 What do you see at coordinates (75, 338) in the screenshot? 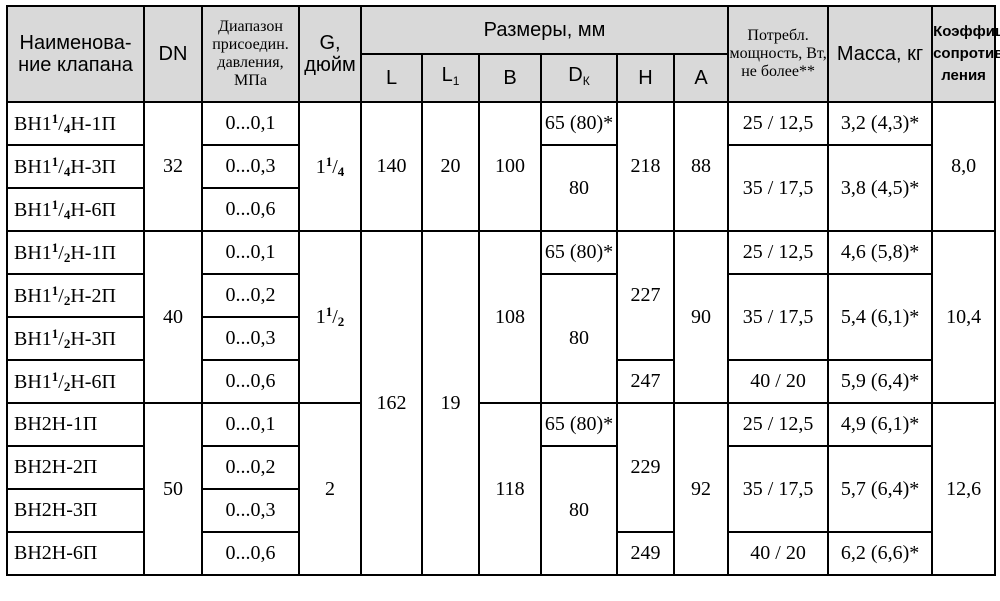
I see `valve-name: ВН11/2Н-3П` at bounding box center [75, 338].